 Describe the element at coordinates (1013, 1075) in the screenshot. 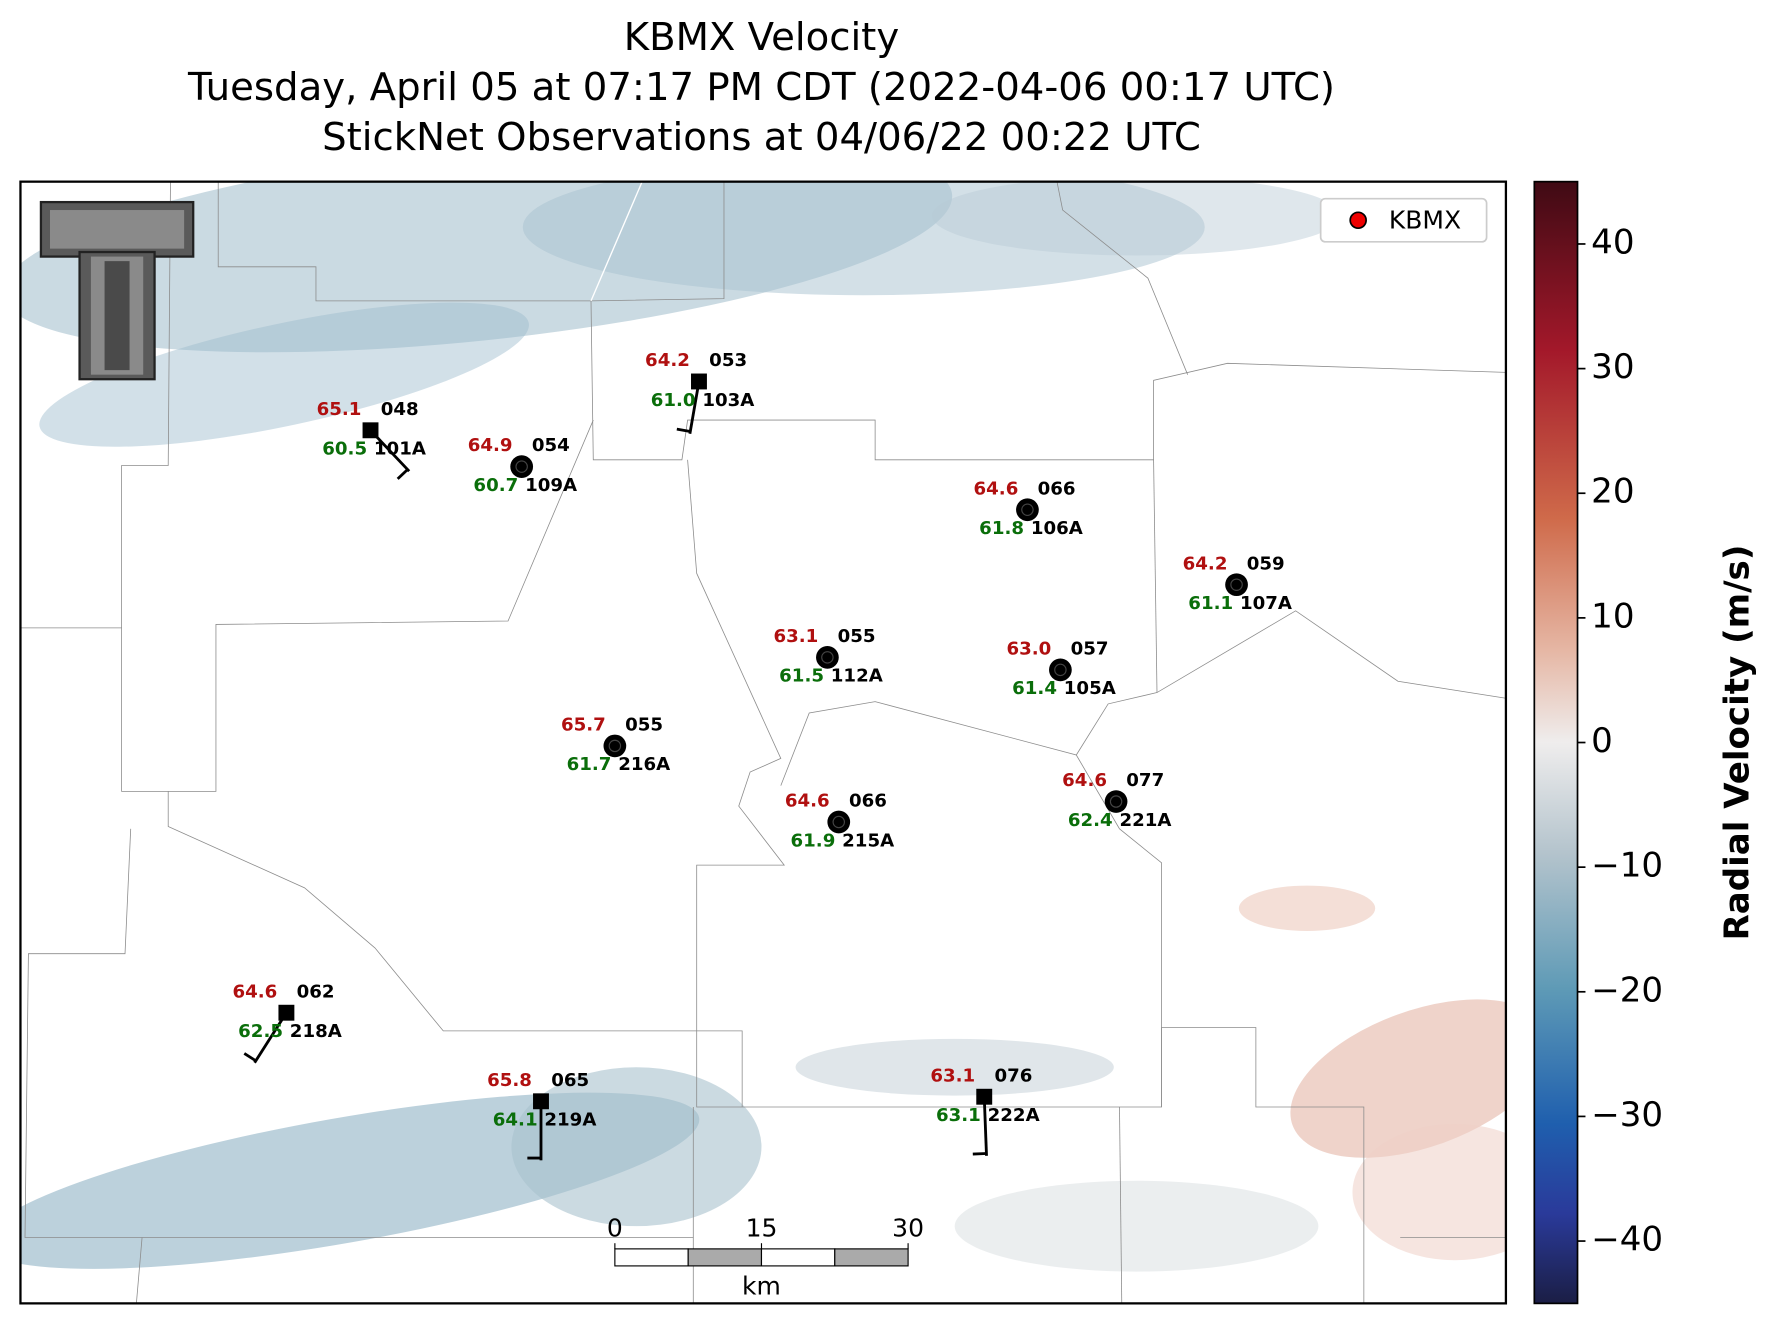

I see `station-value: 076` at that location.